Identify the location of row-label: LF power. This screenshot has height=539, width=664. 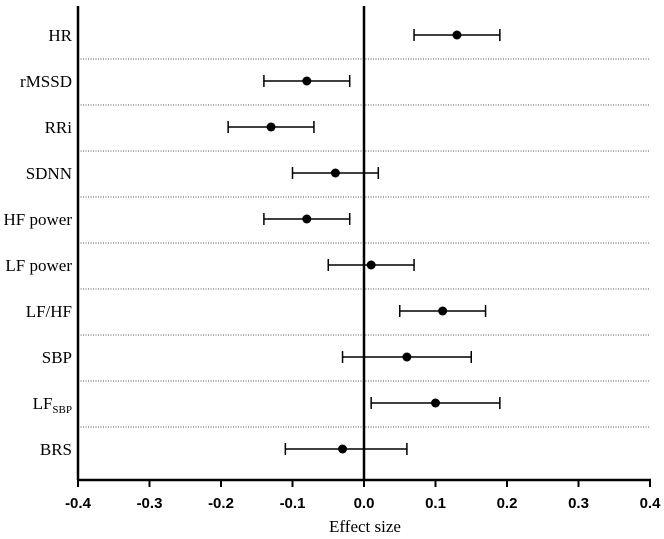
(38, 265).